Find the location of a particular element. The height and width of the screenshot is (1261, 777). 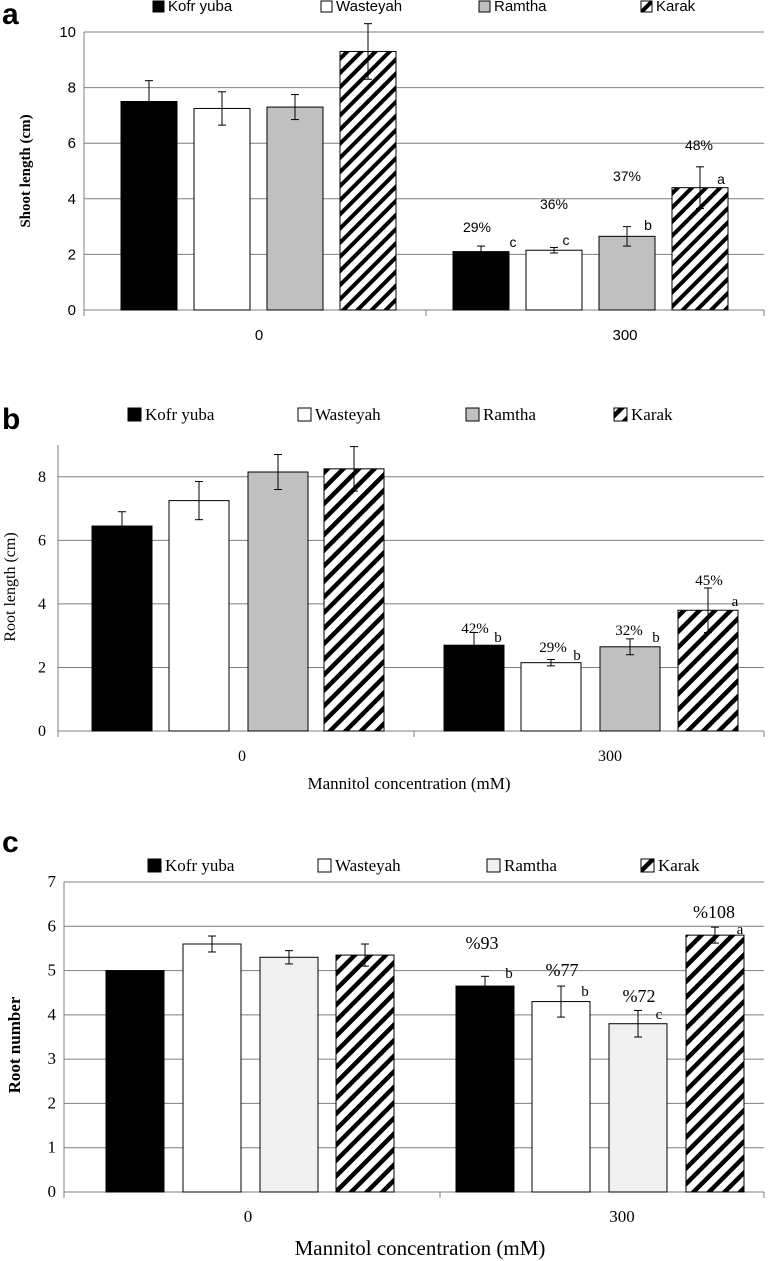

y-axis-label: Root length (cm) is located at coordinates (10, 586).